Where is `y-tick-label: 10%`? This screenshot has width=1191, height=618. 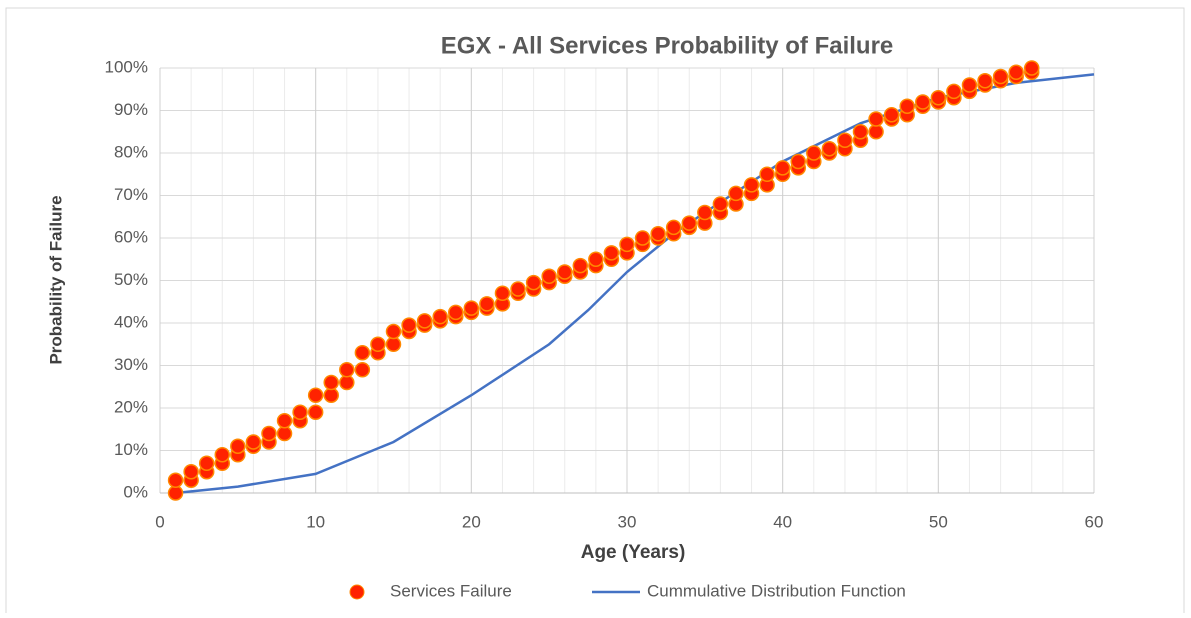 y-tick-label: 10% is located at coordinates (131, 449).